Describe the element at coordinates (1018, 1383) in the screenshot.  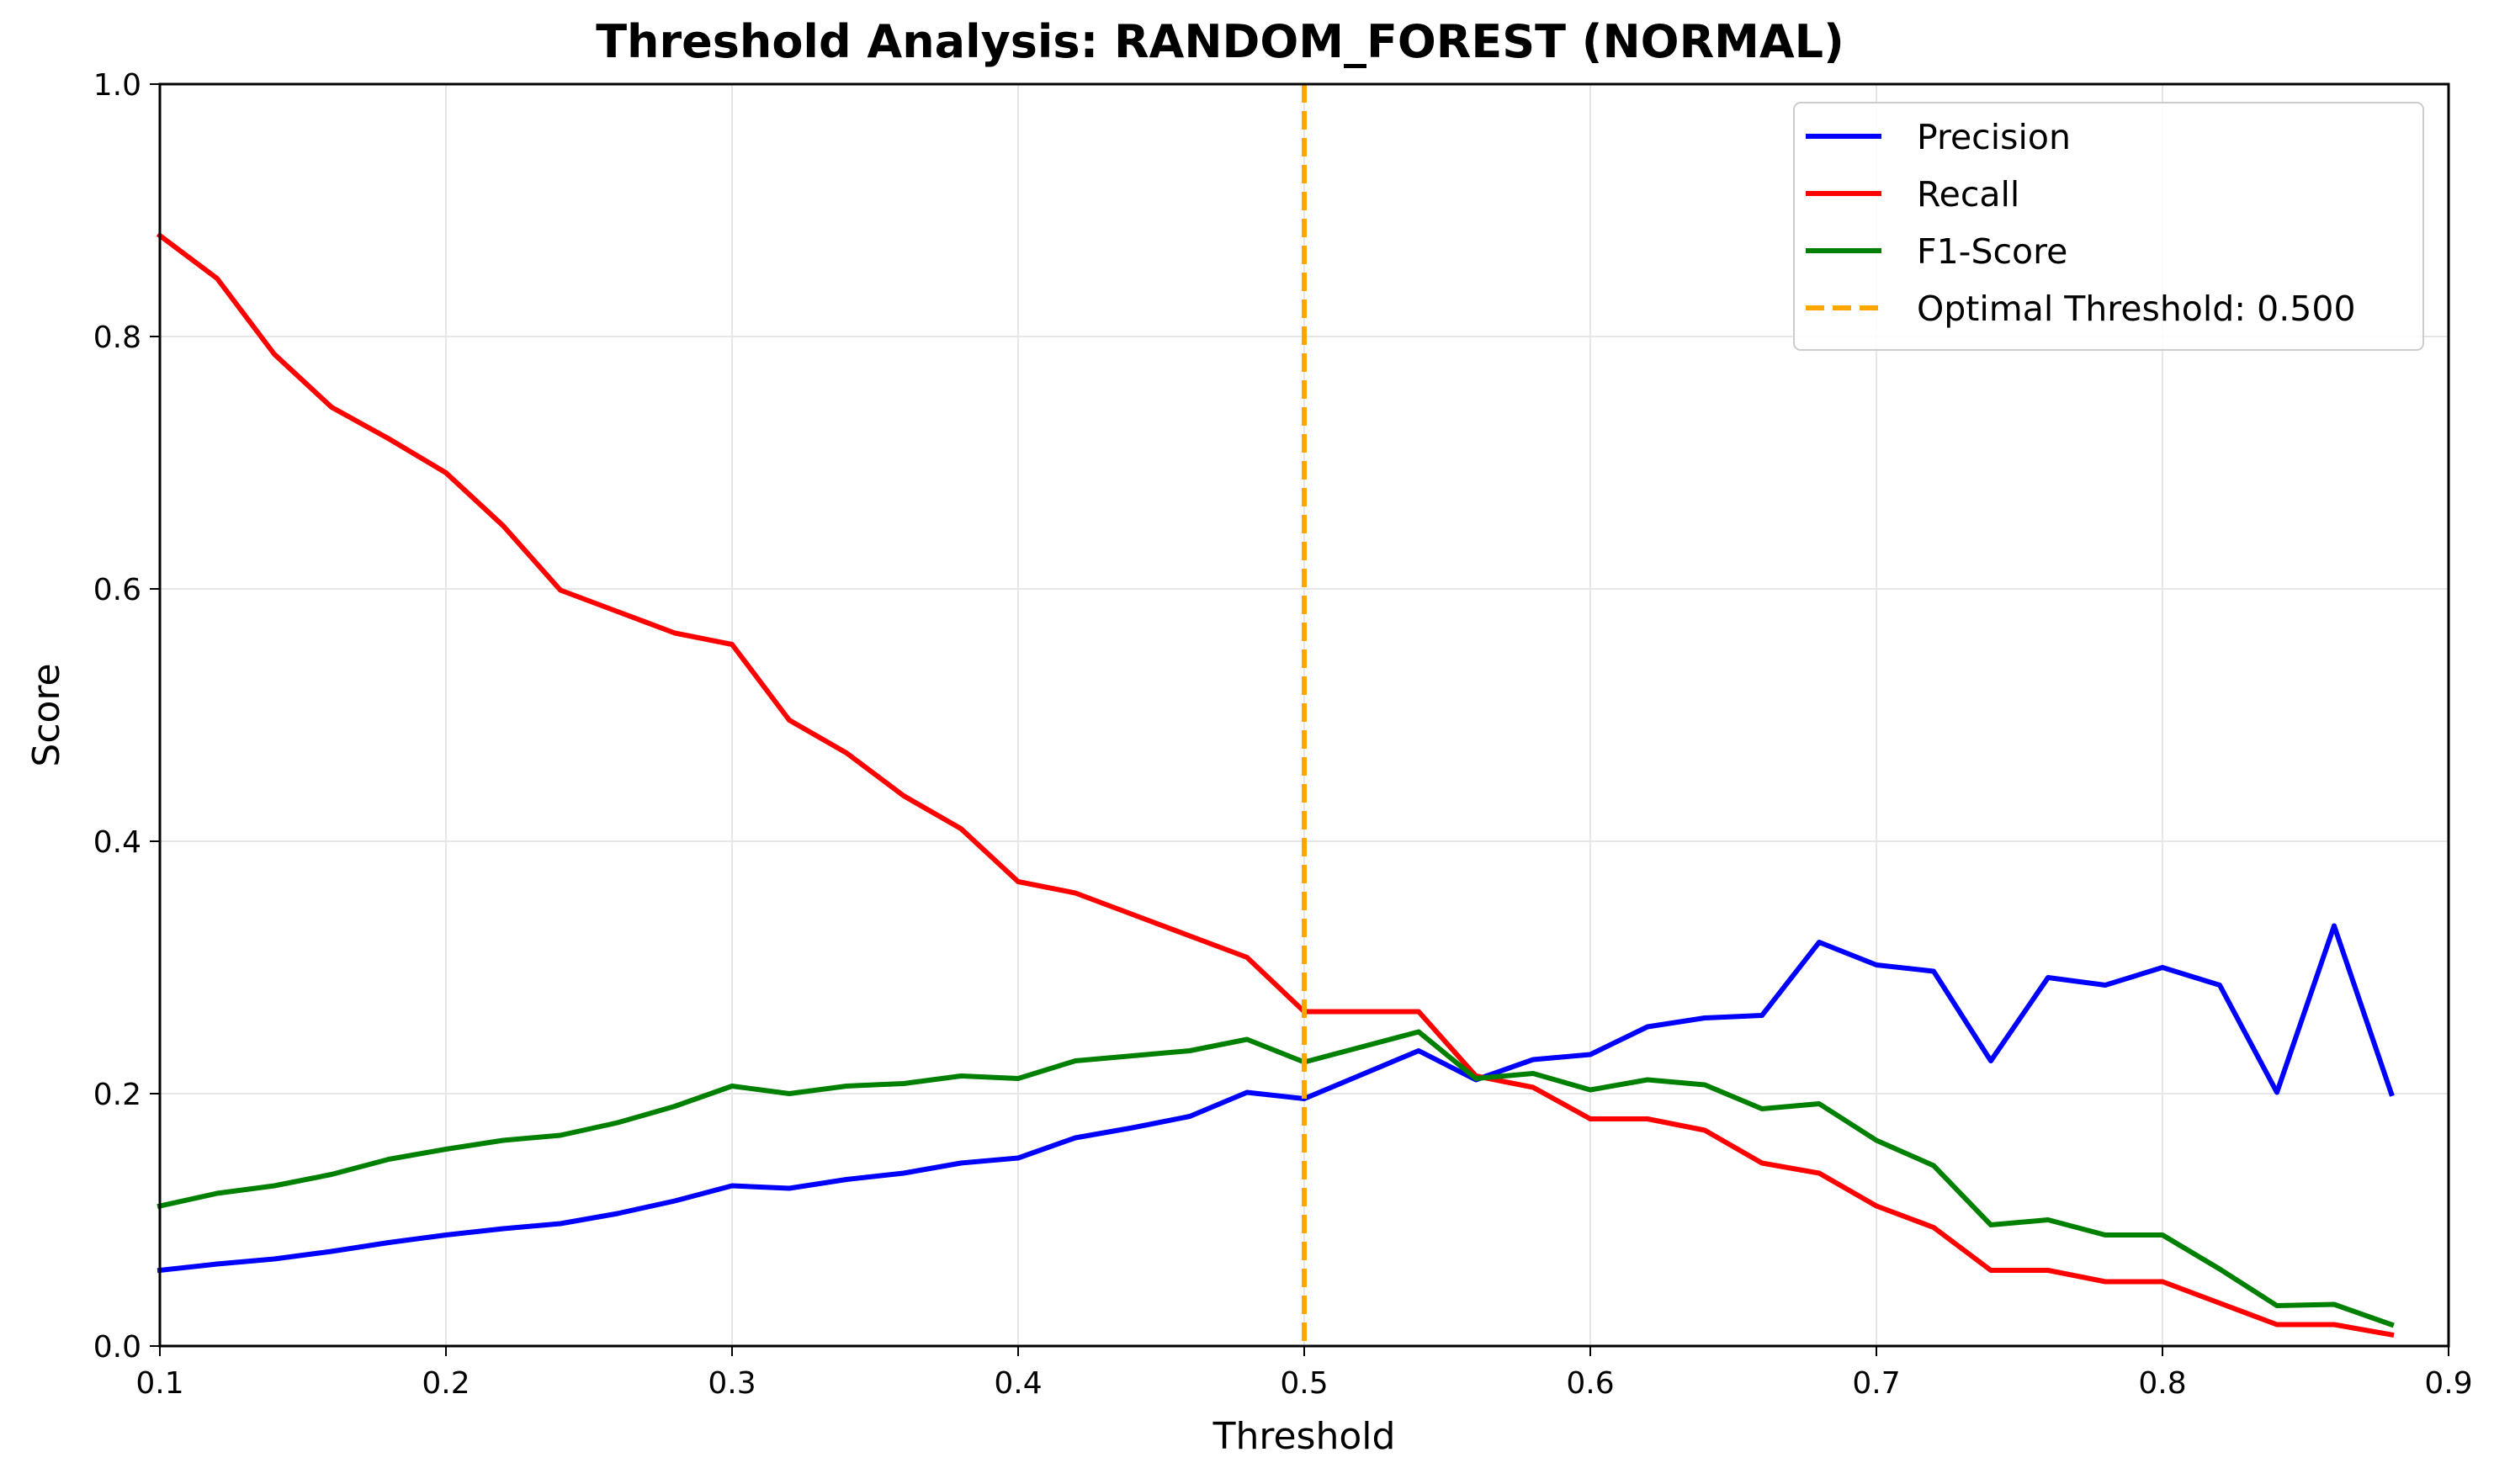
I see `x-tick-label: 0.4` at that location.